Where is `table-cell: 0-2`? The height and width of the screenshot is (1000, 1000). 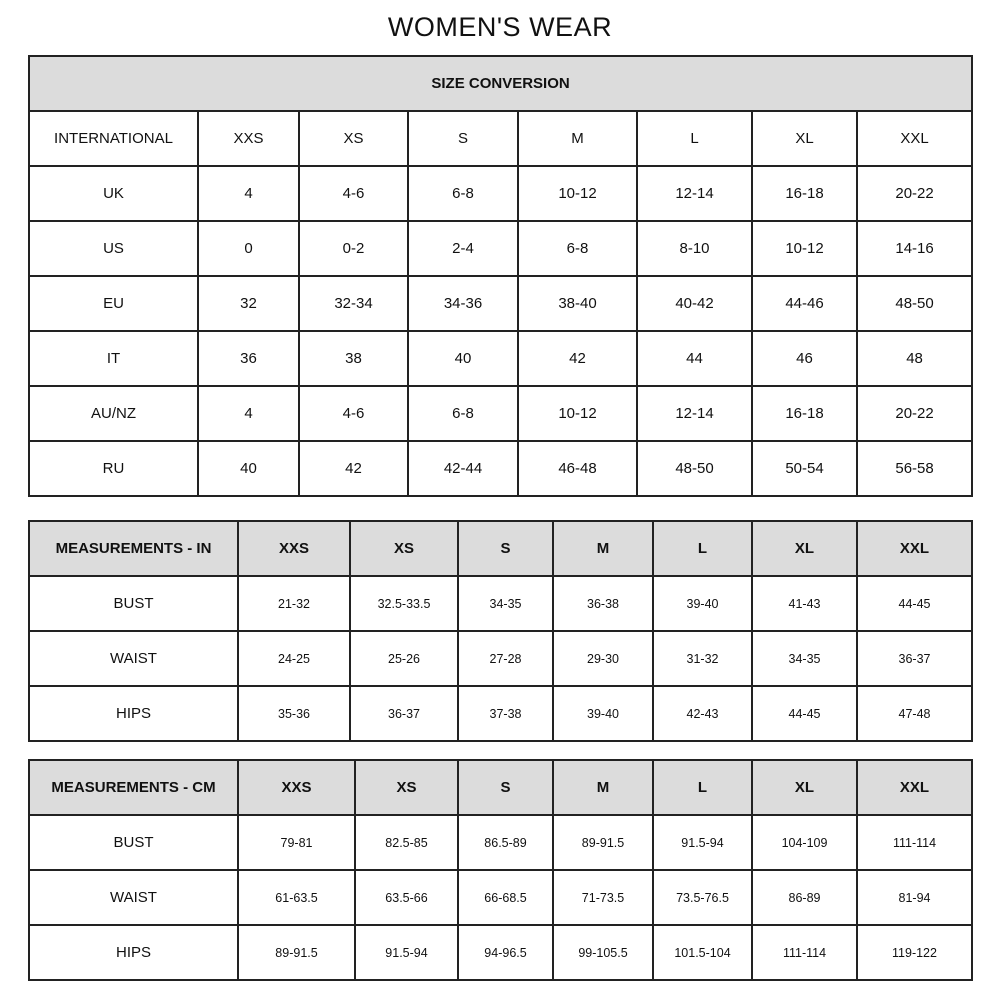 table-cell: 0-2 is located at coordinates (353, 248).